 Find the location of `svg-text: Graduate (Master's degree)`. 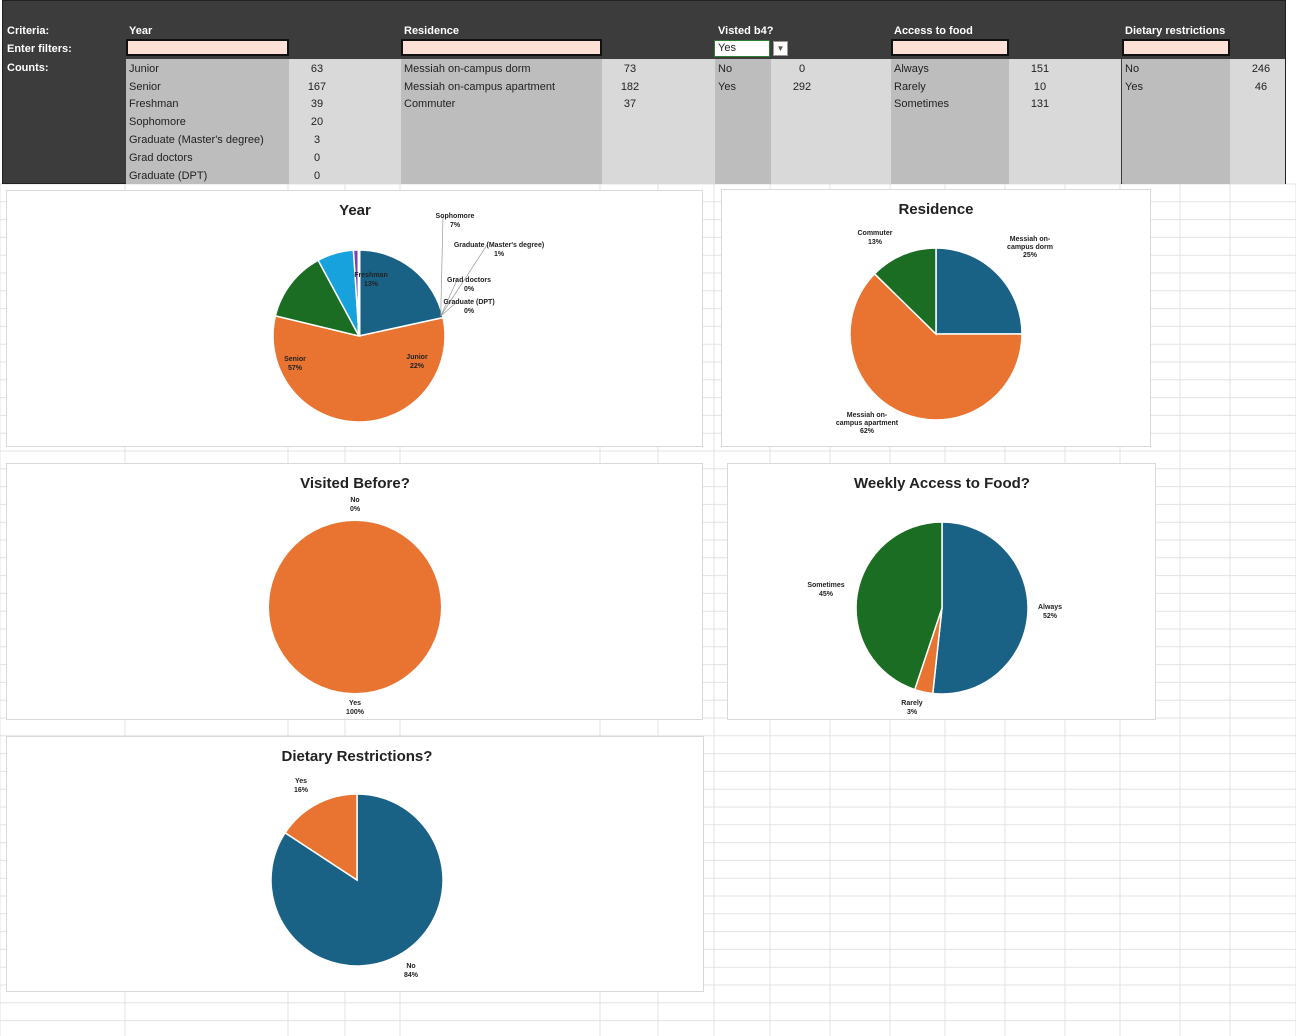

svg-text: Graduate (Master's degree) is located at coordinates (499, 245).